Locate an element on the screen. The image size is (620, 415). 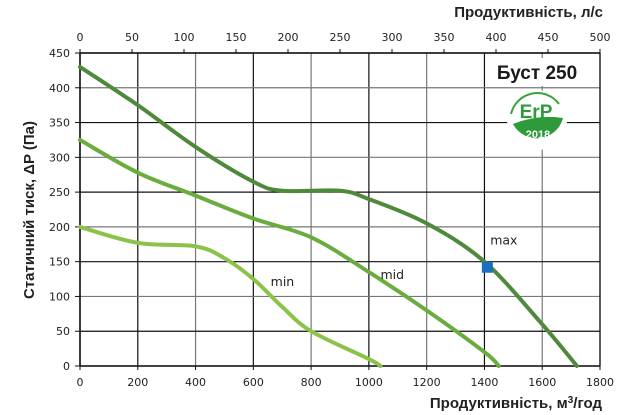
x-tick-label: 1200 is located at coordinates (427, 382).